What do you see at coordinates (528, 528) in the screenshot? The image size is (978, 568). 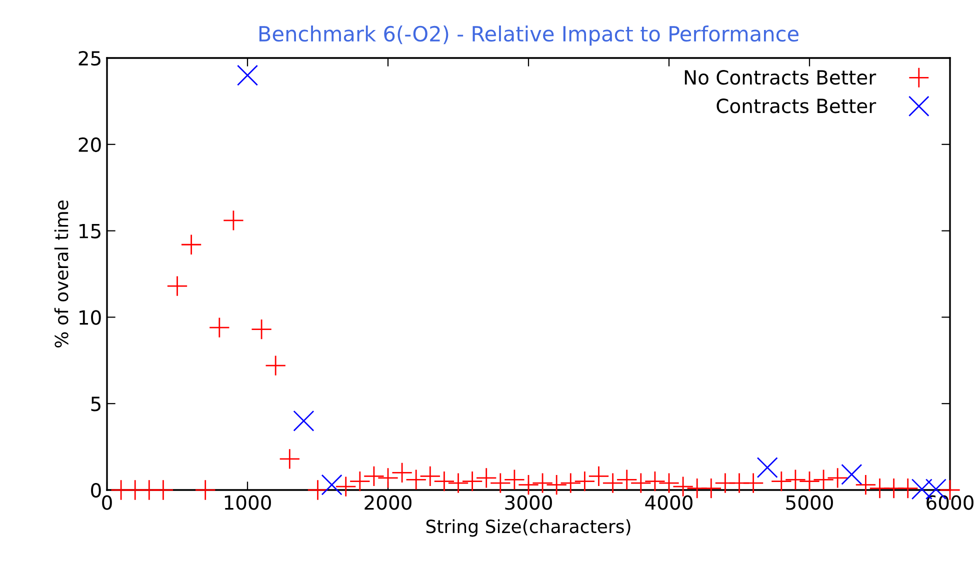 I see `x-axis-title: String Size(characters)` at bounding box center [528, 528].